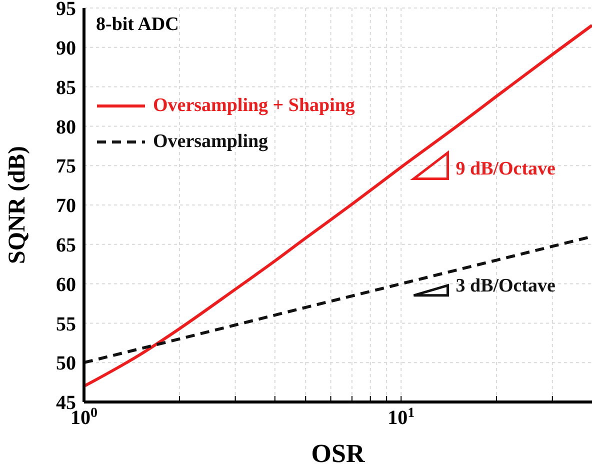 This screenshot has height=472, width=600. I want to click on annotation: 3 dB/Octave, so click(506, 285).